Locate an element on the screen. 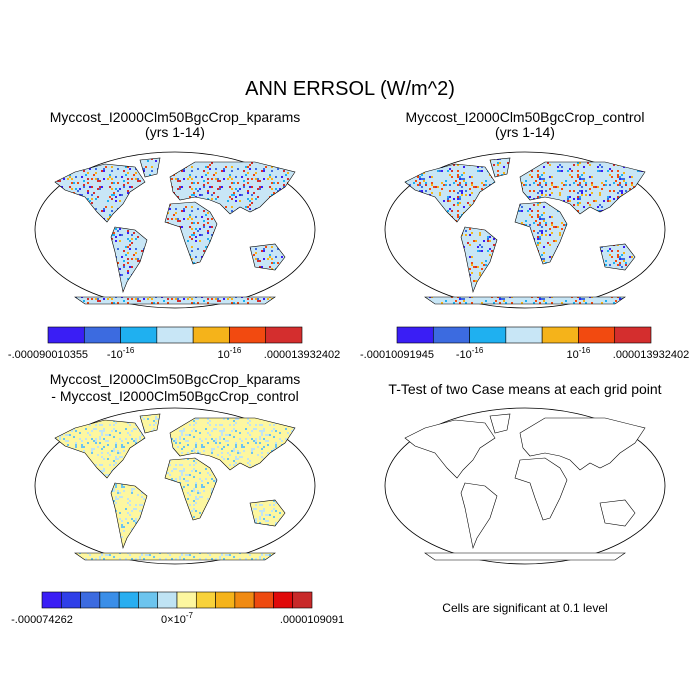 The height and width of the screenshot is (700, 700). label-exponent: -7 is located at coordinates (190, 615).